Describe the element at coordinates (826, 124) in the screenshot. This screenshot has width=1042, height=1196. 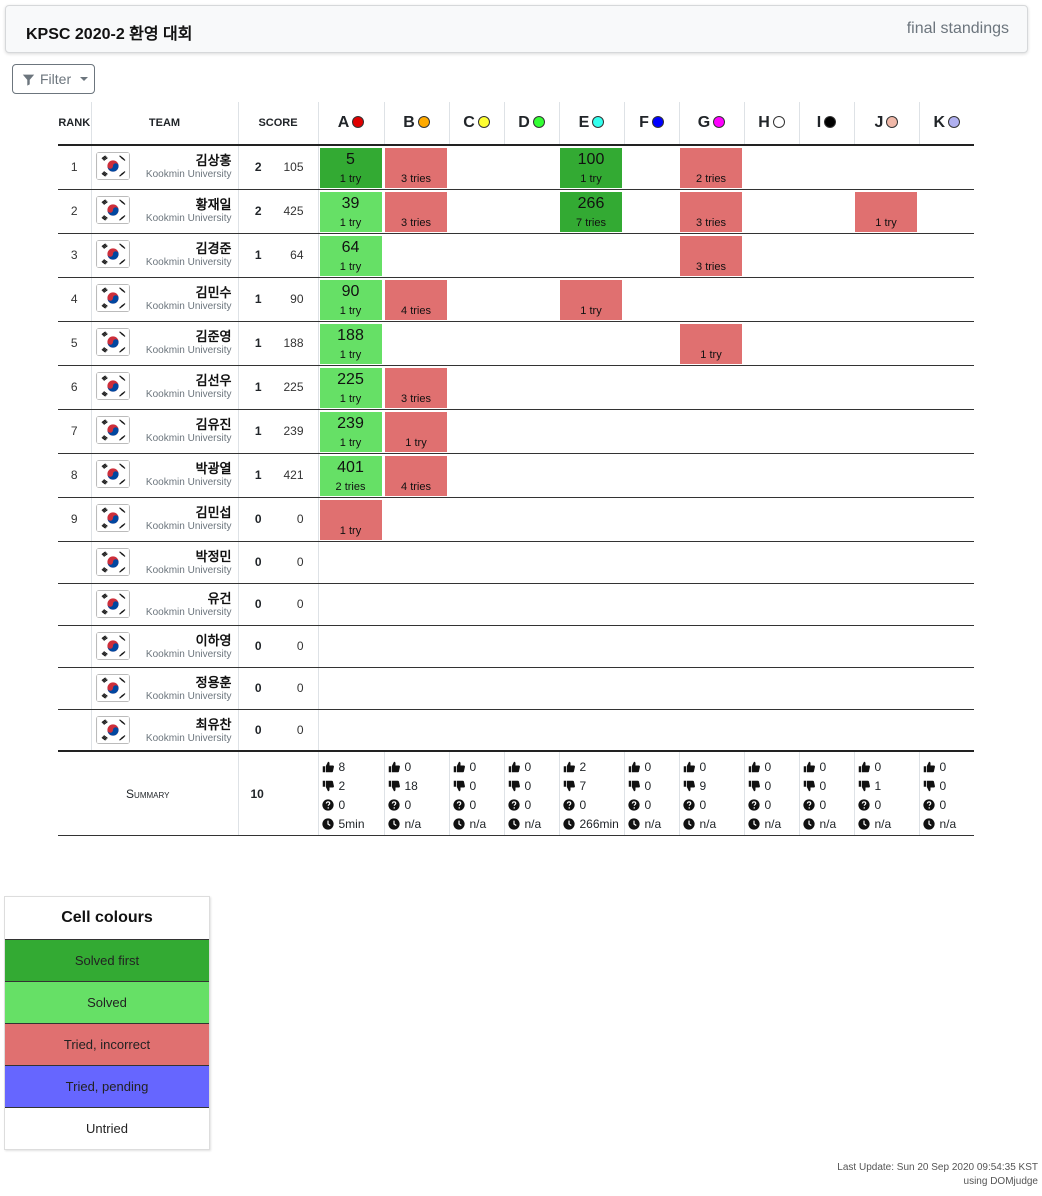
I see `problem-header-i: I` at that location.